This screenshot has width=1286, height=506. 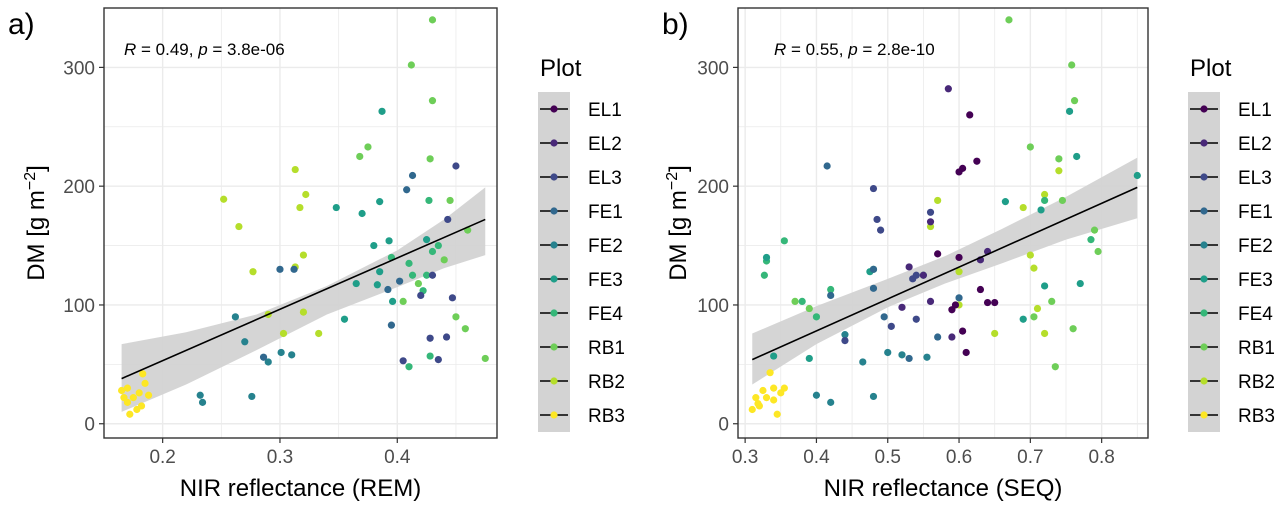 I want to click on y-axis-title-main: DM [g m, so click(x=678, y=235).